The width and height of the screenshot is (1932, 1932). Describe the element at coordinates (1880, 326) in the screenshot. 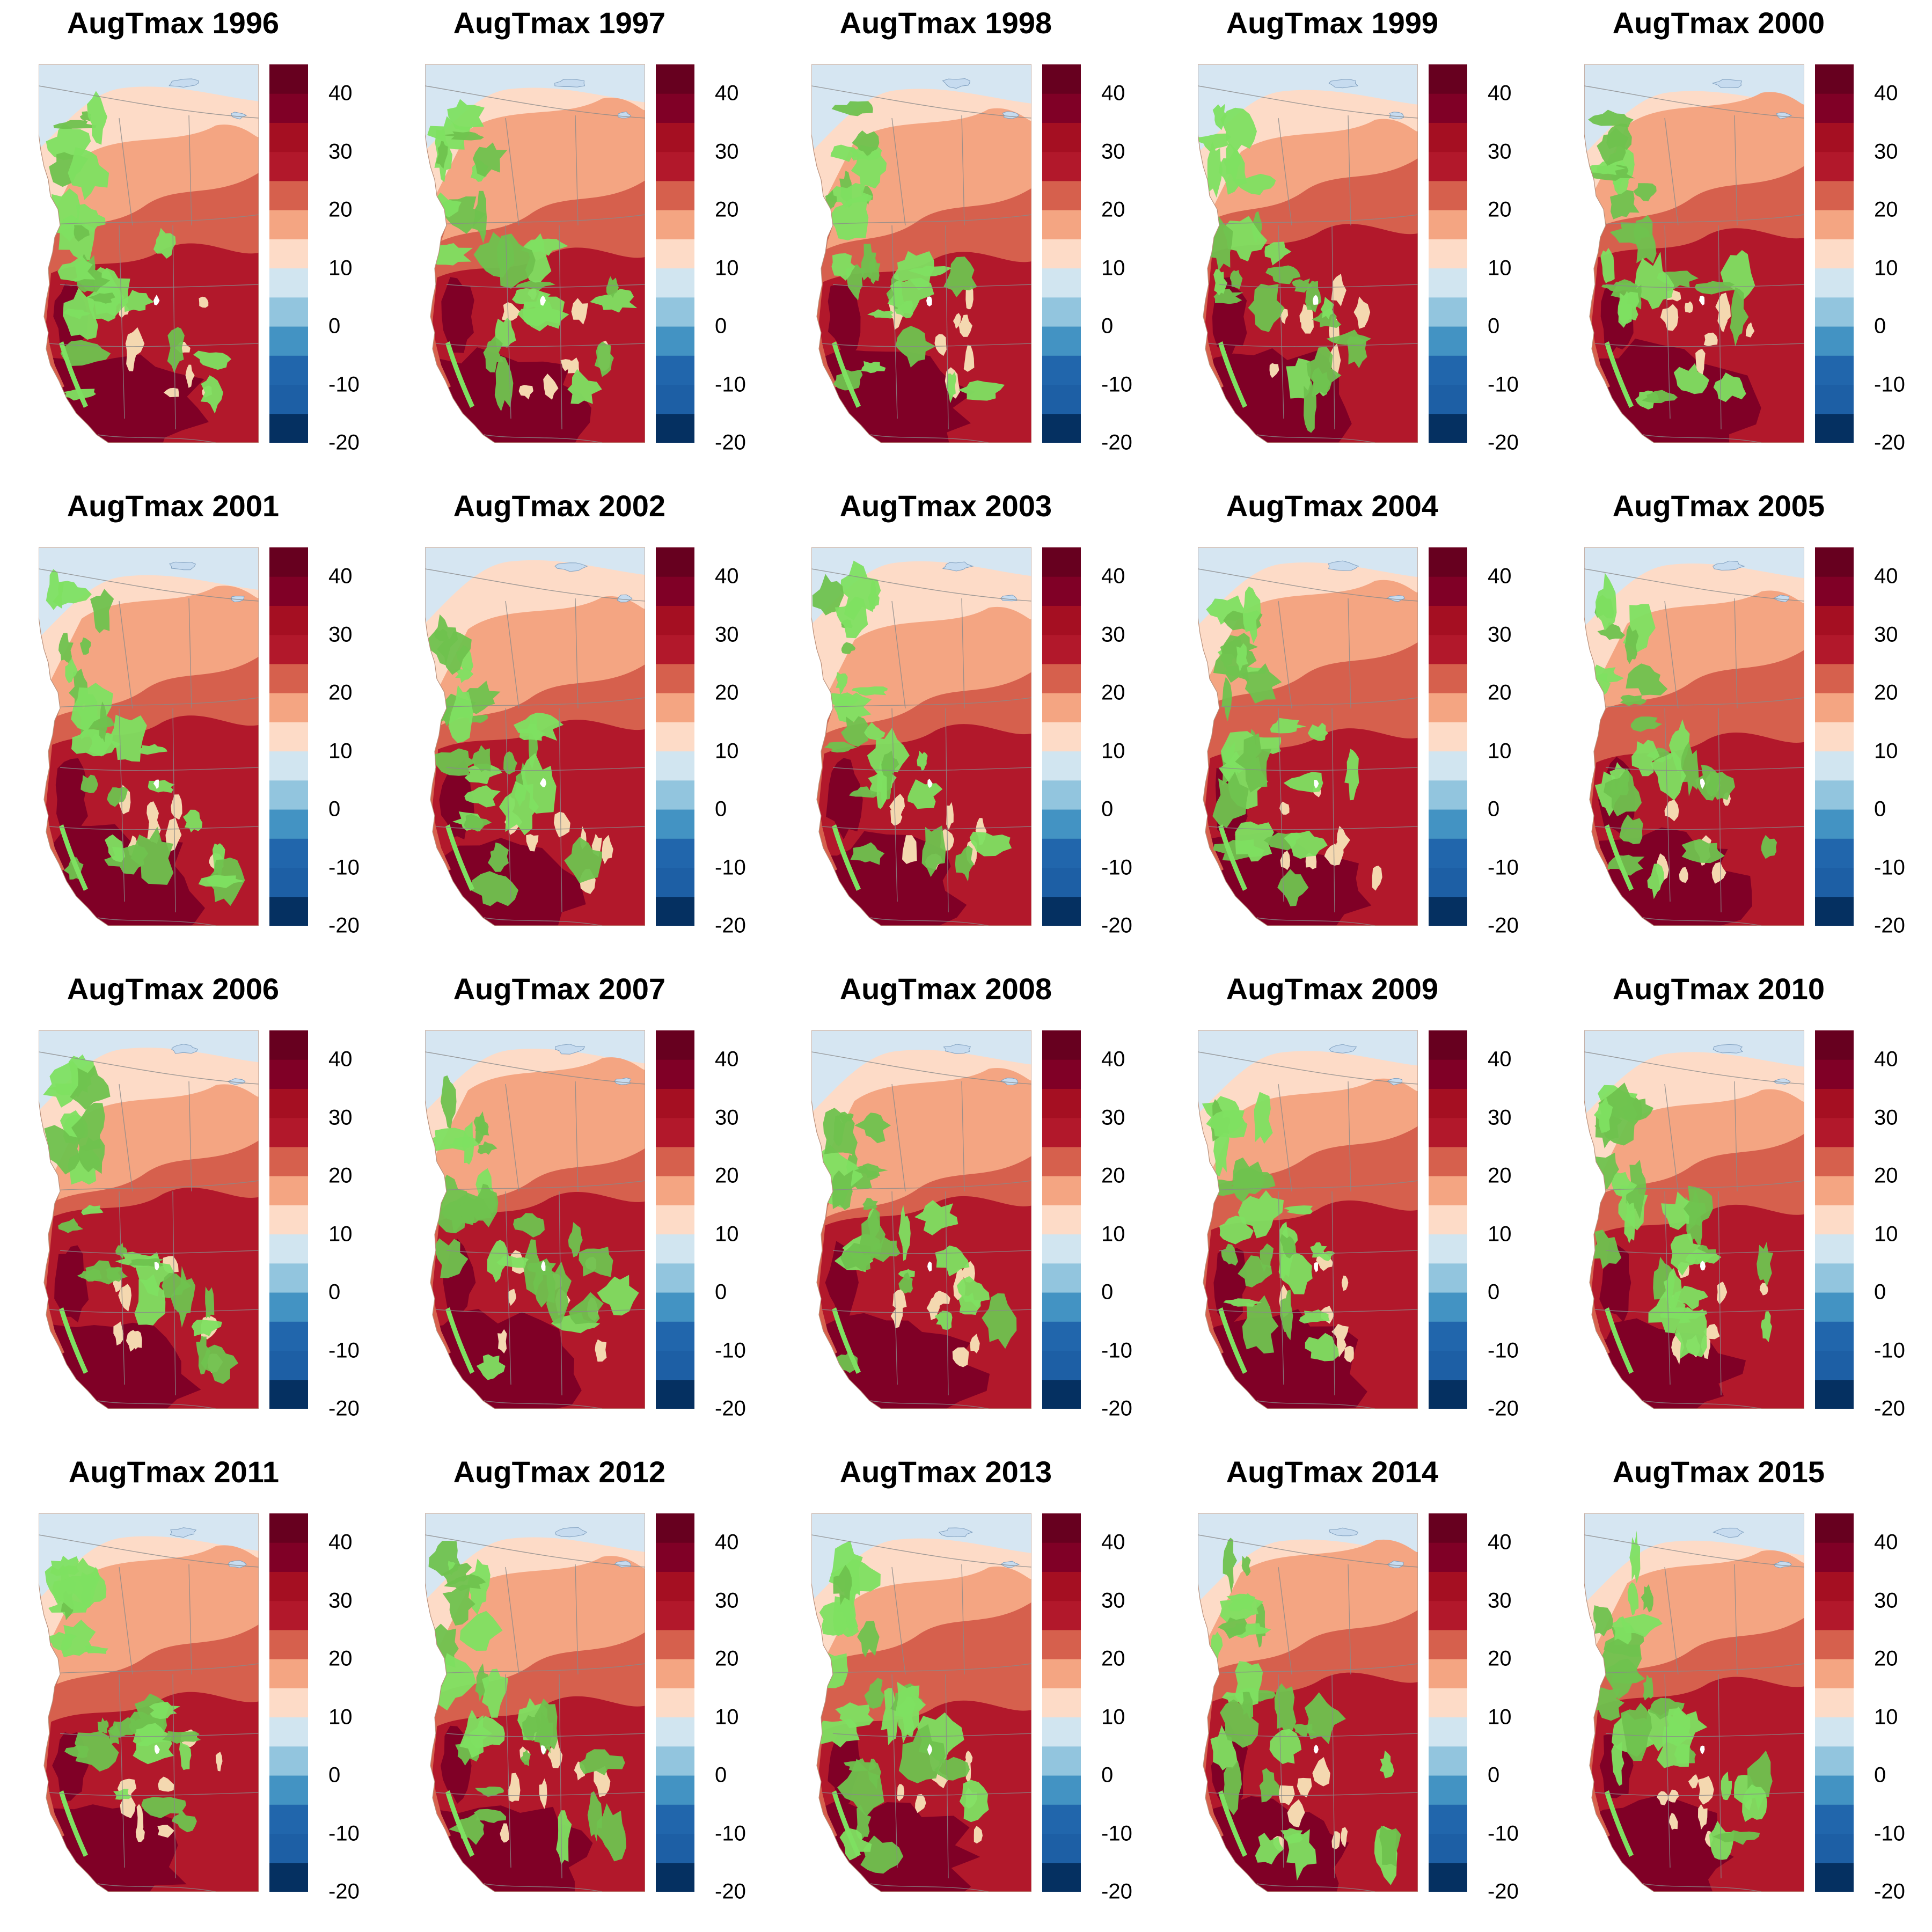

I see `colorbar-tick-label: 0` at that location.